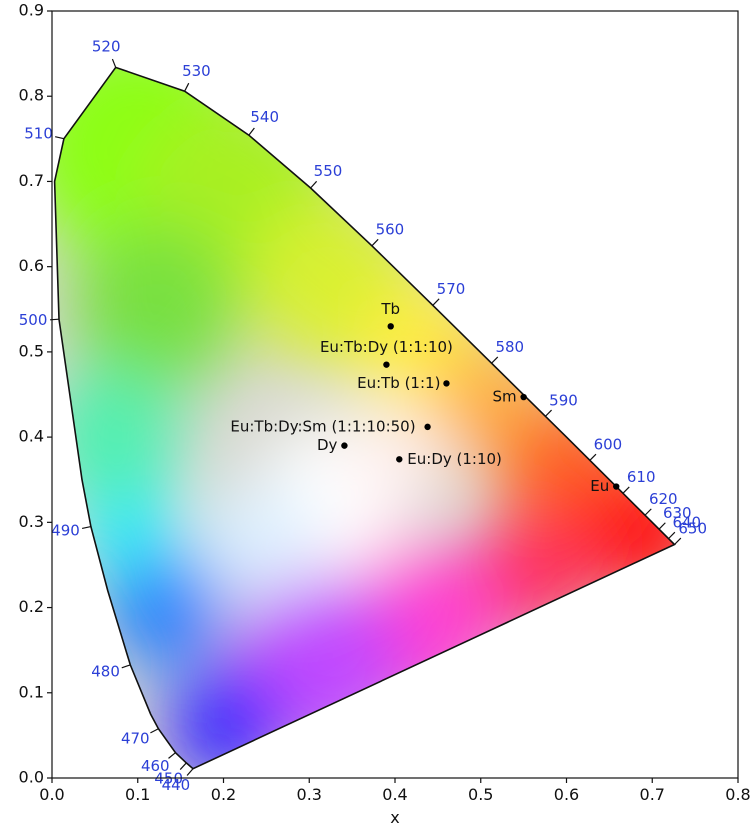  Describe the element at coordinates (31, 265) in the screenshot. I see `y-tick-label: 0.6` at that location.